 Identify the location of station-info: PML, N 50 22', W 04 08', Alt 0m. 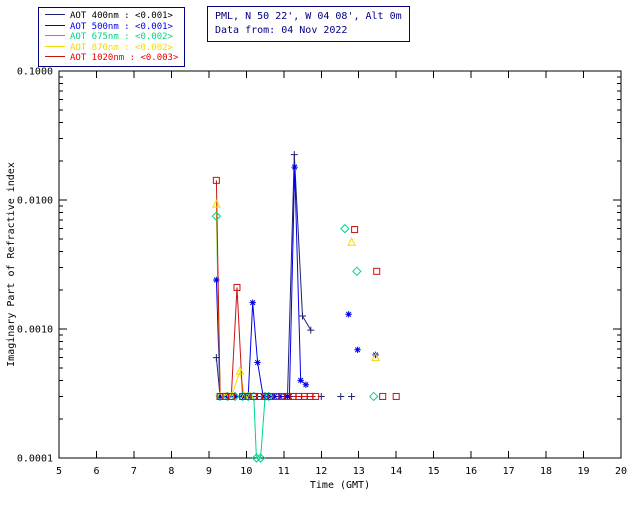
(308, 16).